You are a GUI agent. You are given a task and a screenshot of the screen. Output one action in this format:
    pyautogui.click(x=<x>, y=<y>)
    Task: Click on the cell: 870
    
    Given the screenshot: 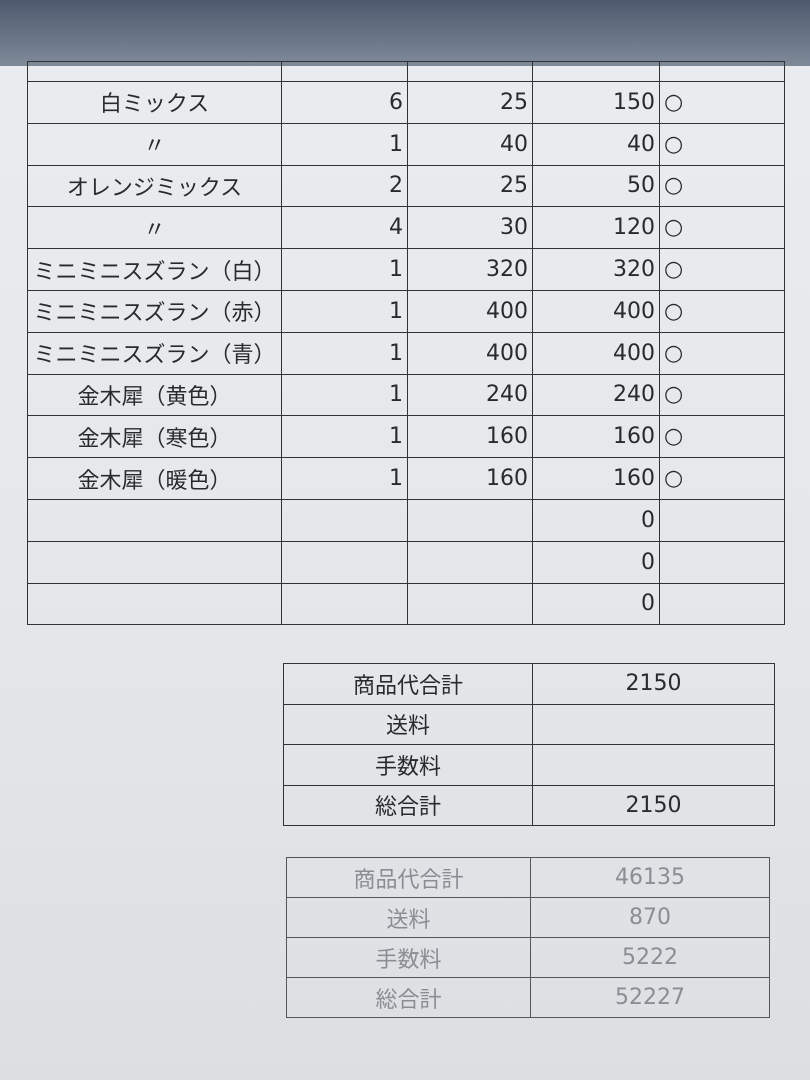 What is the action you would take?
    pyautogui.click(x=650, y=917)
    